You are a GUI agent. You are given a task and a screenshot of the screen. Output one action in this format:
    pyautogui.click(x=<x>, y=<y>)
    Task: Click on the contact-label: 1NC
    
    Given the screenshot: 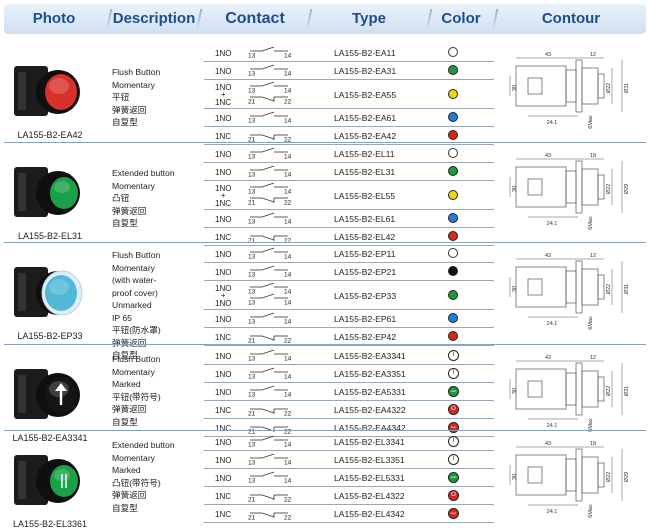 What is the action you would take?
    pyautogui.click(x=223, y=514)
    